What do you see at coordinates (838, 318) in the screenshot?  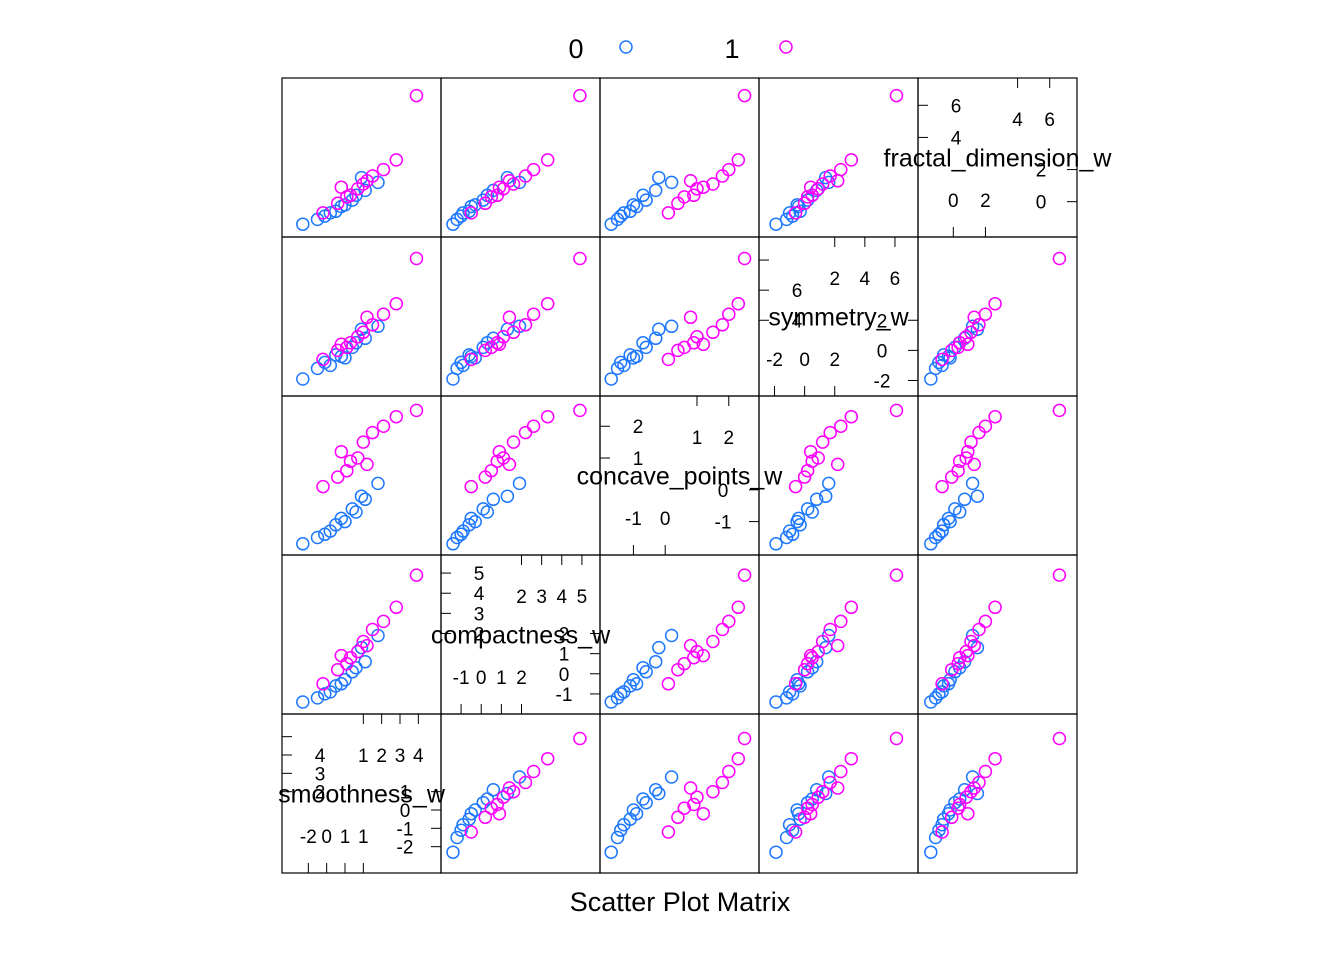 I see `variable-label: symmetry_w` at bounding box center [838, 318].